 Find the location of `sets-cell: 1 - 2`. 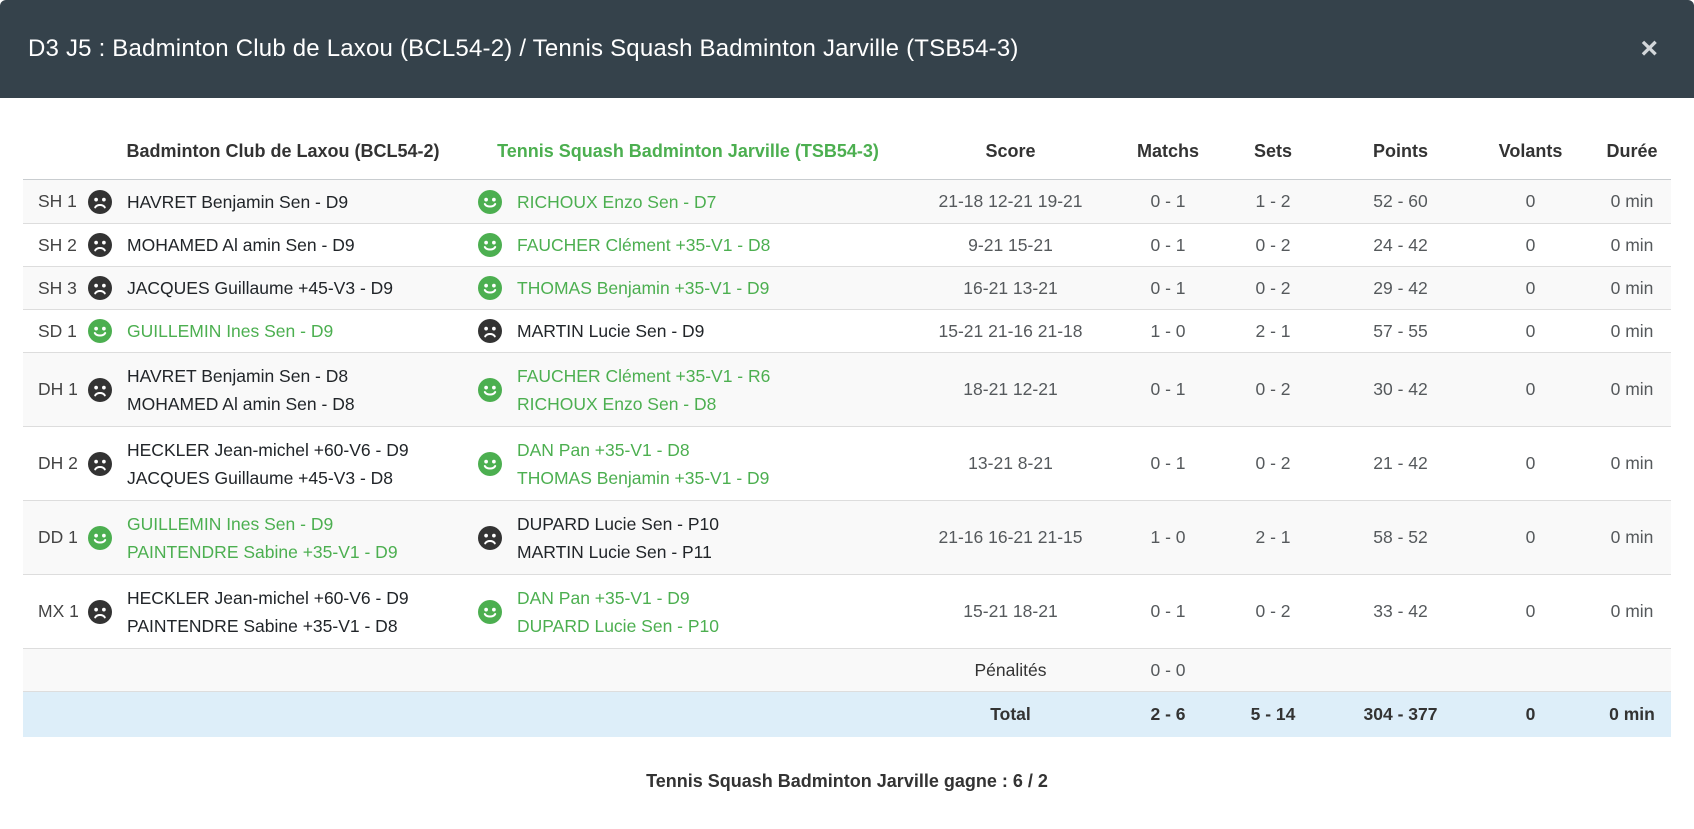

sets-cell: 1 - 2 is located at coordinates (1273, 201).